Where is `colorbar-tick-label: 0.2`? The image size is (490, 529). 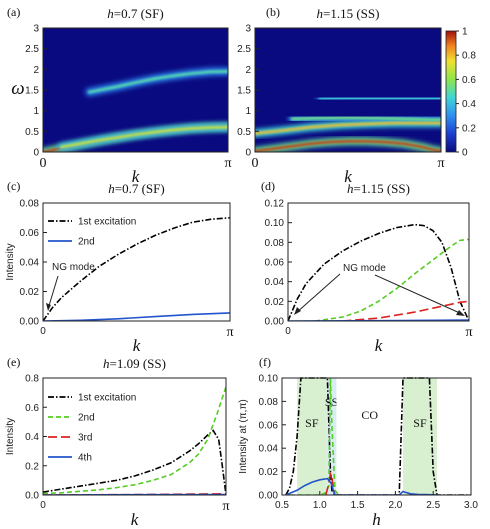
colorbar-tick-label: 0.2 is located at coordinates (469, 128).